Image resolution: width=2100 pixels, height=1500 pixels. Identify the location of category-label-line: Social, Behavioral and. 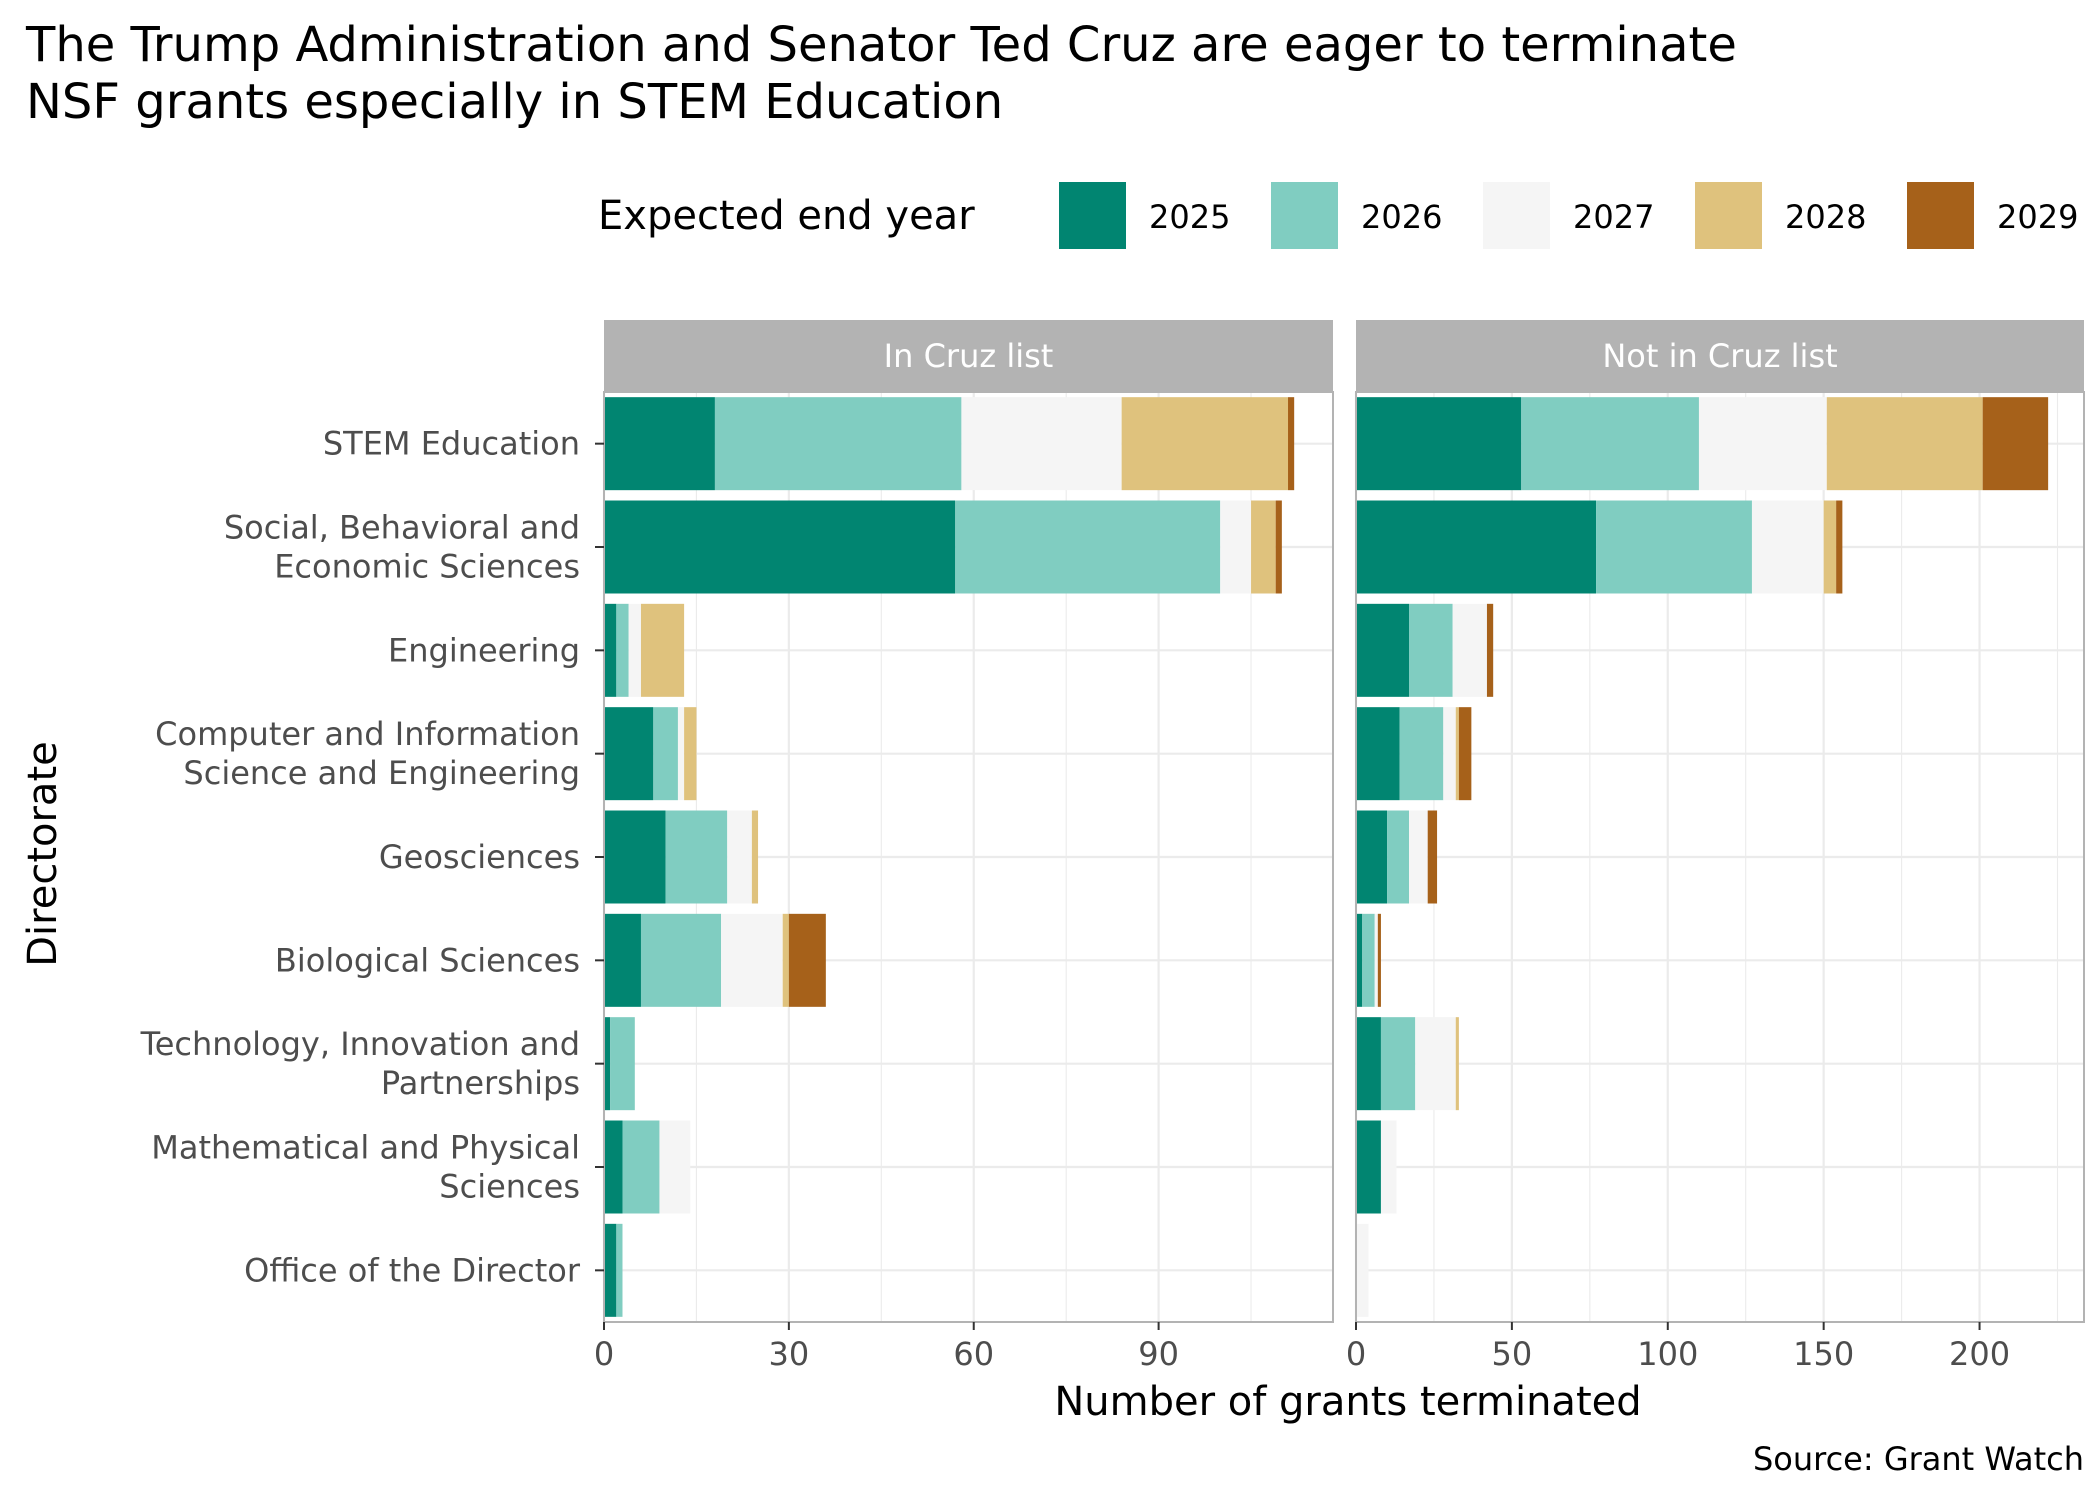
(402, 528).